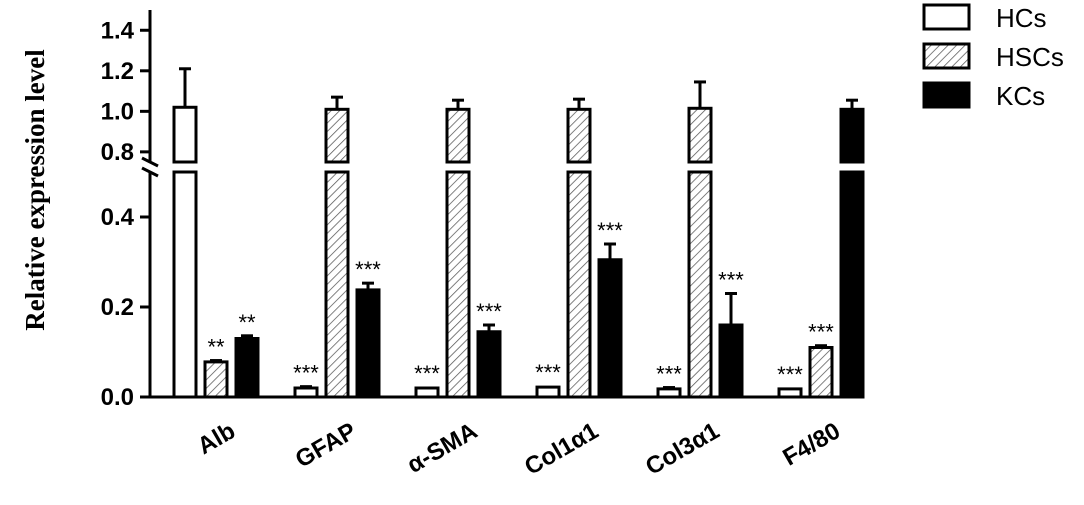 Image resolution: width=1084 pixels, height=505 pixels. What do you see at coordinates (946, 56) in the screenshot?
I see `legend-swatch-HSCs` at bounding box center [946, 56].